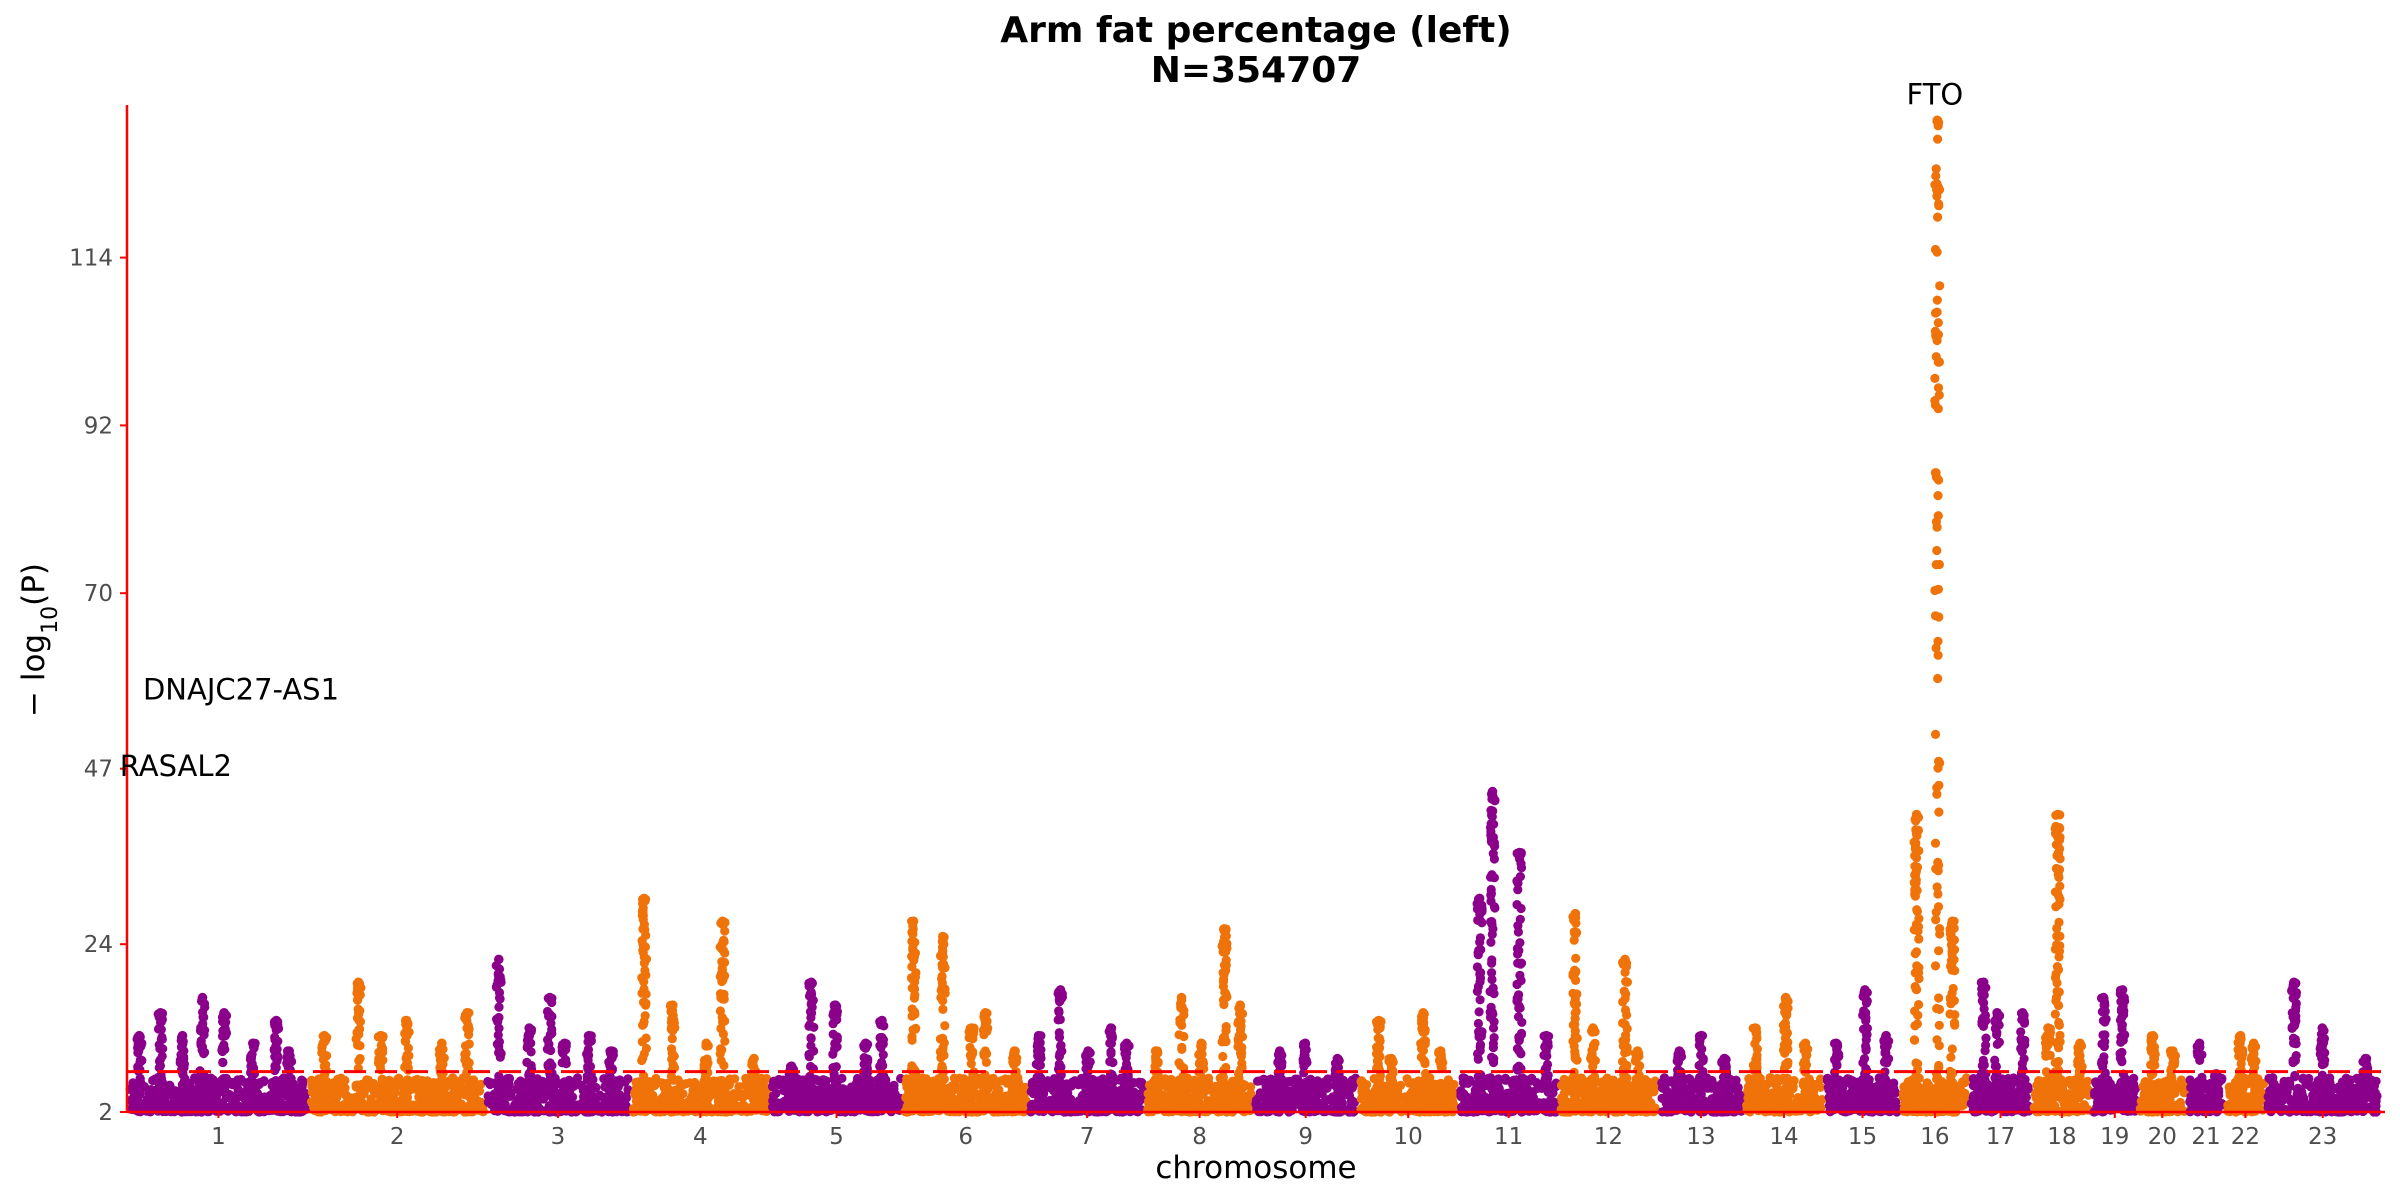 This screenshot has height=1200, width=2400. Describe the element at coordinates (1408, 1062) in the screenshot. I see `chromosome-10-points` at that location.